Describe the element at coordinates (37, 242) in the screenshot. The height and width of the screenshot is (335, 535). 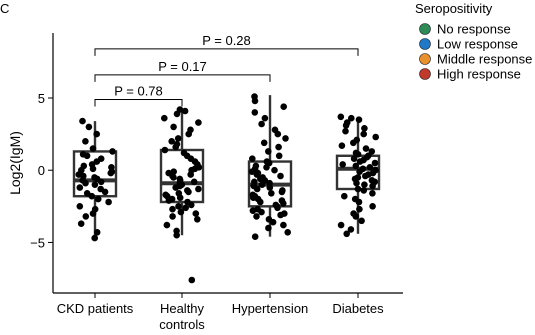
I see `y-tick-label: −5` at that location.